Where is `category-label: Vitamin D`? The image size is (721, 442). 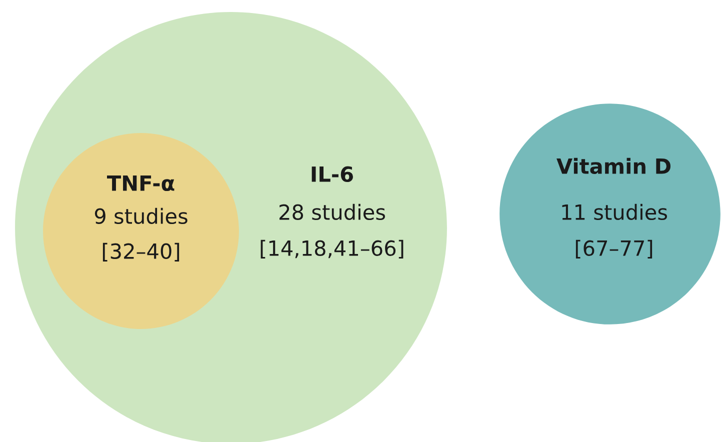
category-label: Vitamin D is located at coordinates (613, 166).